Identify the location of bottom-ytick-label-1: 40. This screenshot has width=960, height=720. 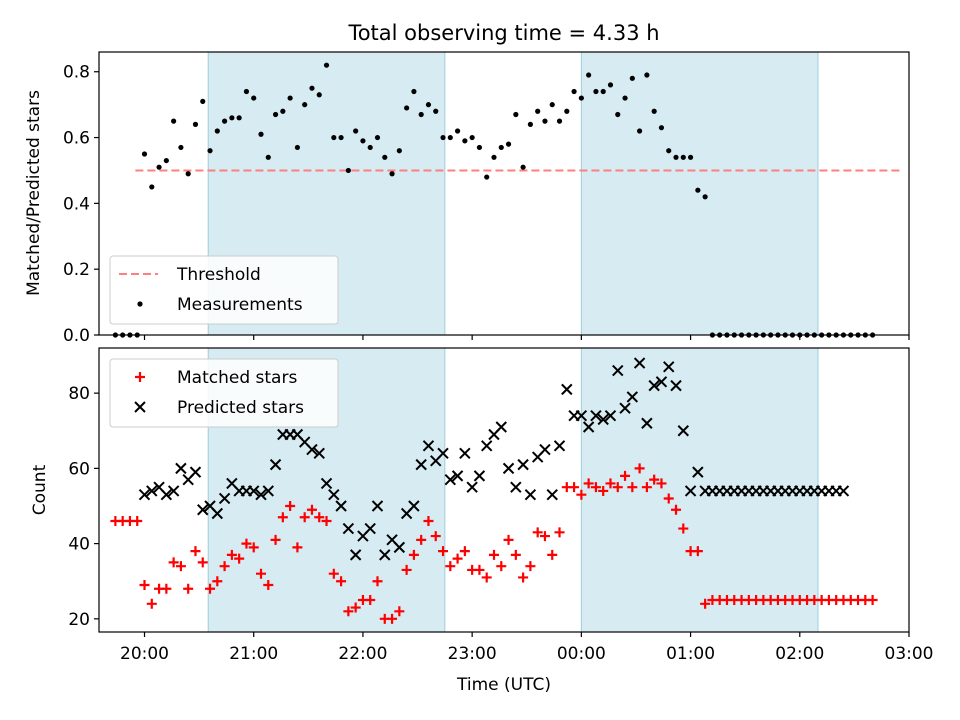
(79, 545).